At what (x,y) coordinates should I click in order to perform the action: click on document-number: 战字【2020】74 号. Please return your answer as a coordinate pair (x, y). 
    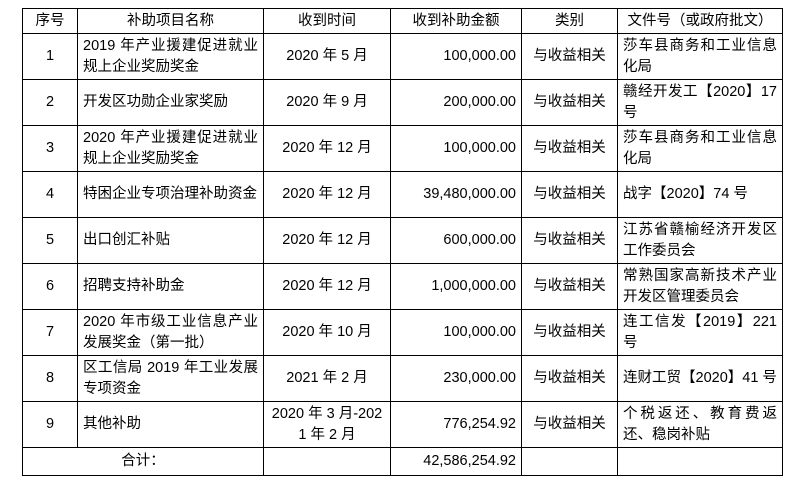
    Looking at the image, I should click on (700, 194).